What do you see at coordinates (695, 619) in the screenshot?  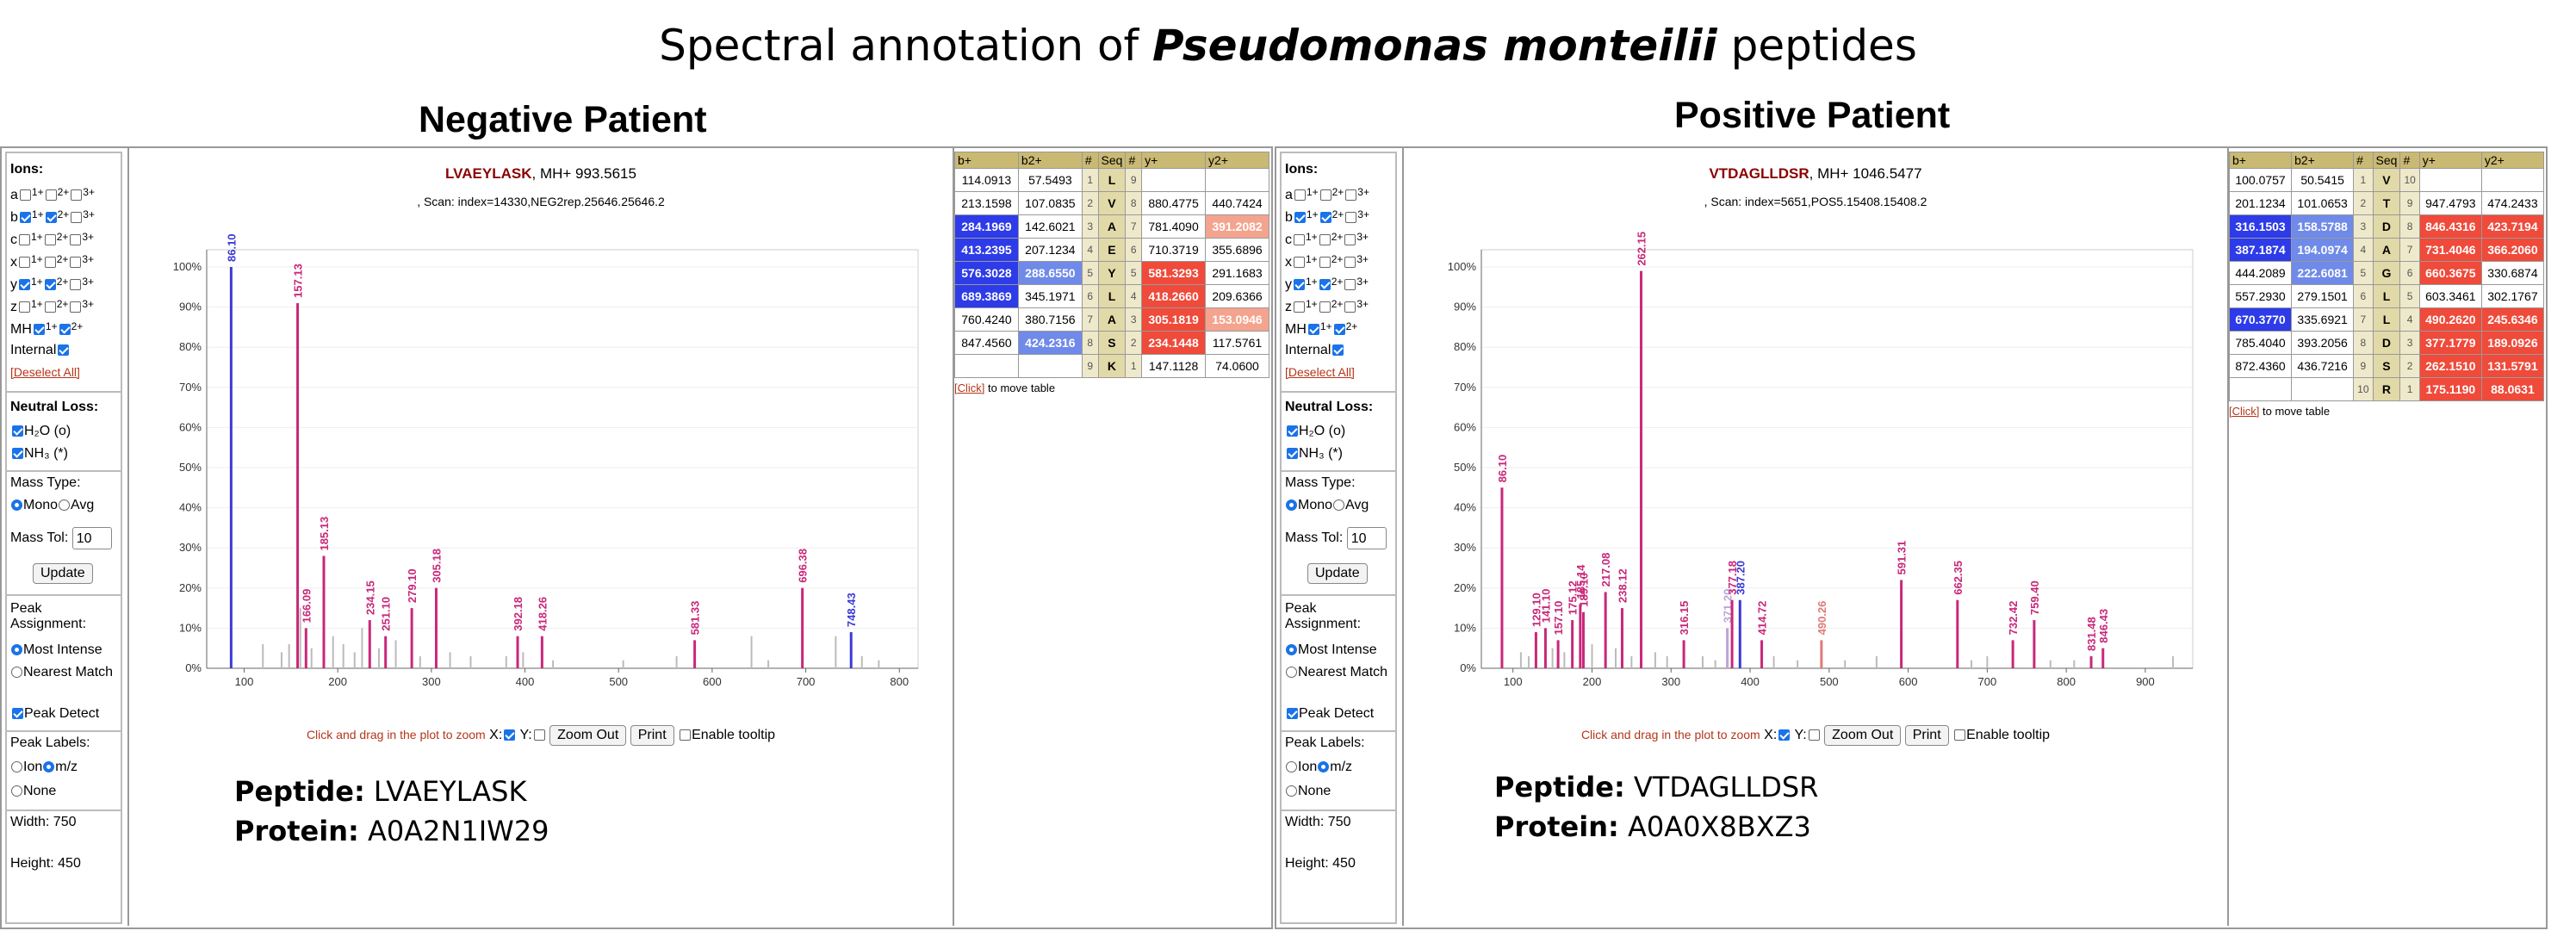 I see `peak-label: 581.33` at bounding box center [695, 619].